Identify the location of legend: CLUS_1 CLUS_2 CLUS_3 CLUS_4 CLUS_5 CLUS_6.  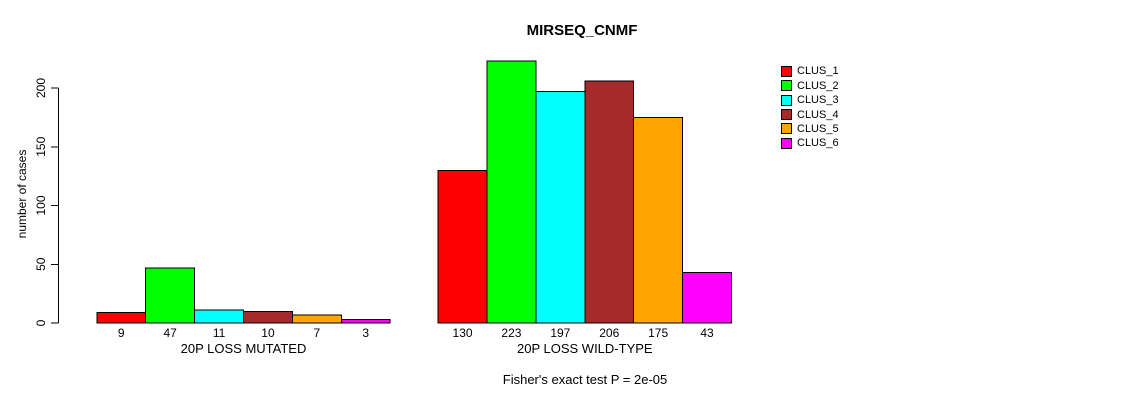
(810, 107).